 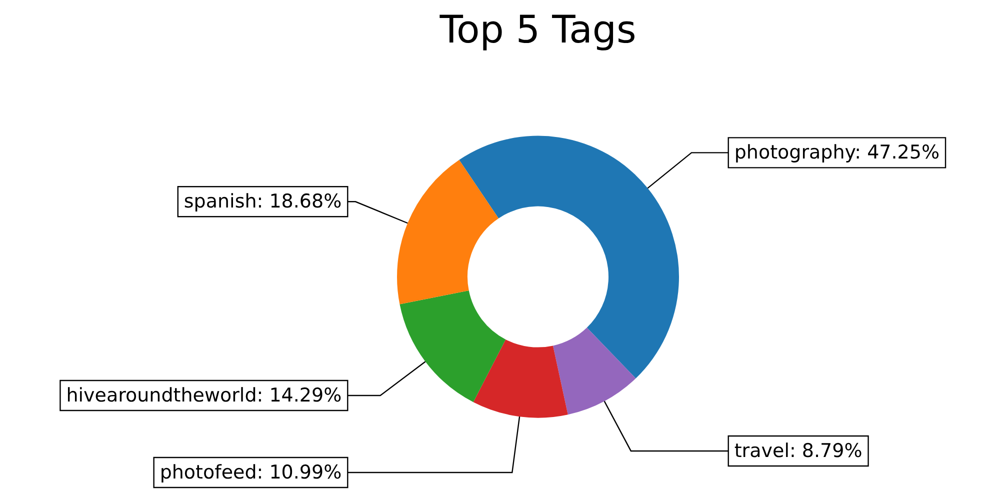 I want to click on slice-label: travel: 8.79%, so click(x=798, y=451).